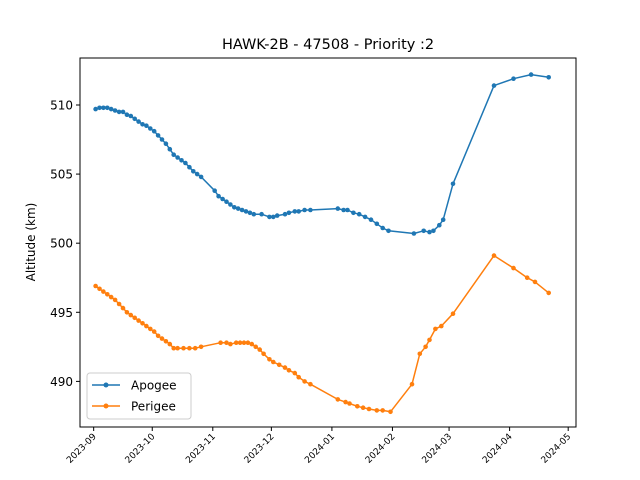  I want to click on y-tick-label: 510, so click(61, 105).